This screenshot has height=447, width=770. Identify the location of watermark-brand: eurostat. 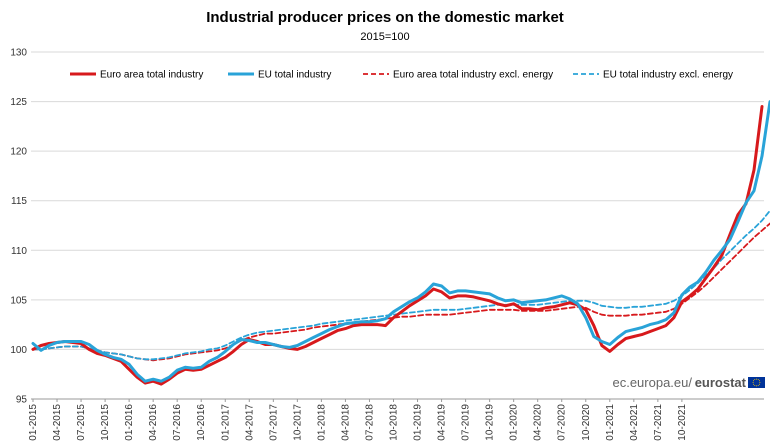
(721, 382).